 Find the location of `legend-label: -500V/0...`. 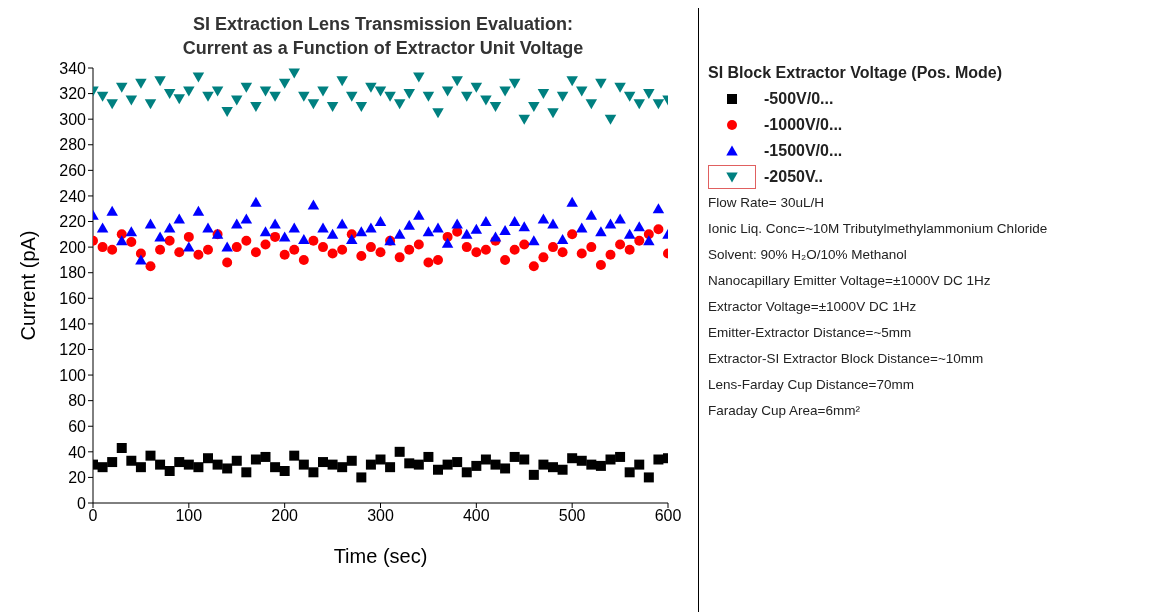

legend-label: -500V/0... is located at coordinates (799, 99).